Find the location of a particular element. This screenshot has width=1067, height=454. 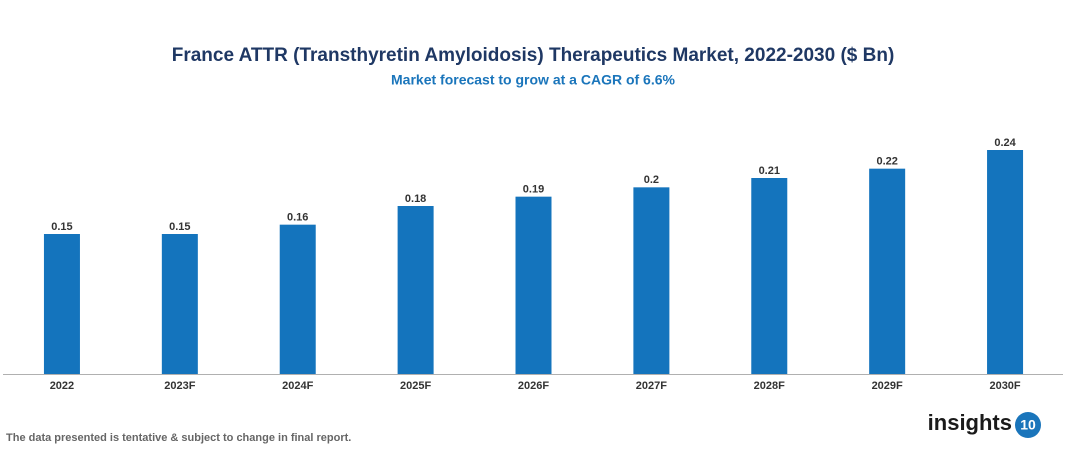

data-label: 0.19 is located at coordinates (533, 190).